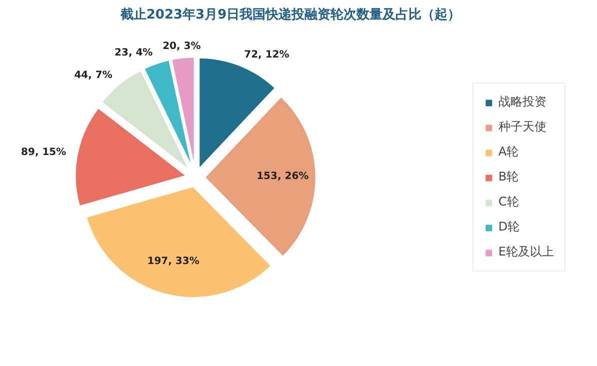 The width and height of the screenshot is (597, 366). What do you see at coordinates (173, 262) in the screenshot?
I see `data-label: 197, 33%` at bounding box center [173, 262].